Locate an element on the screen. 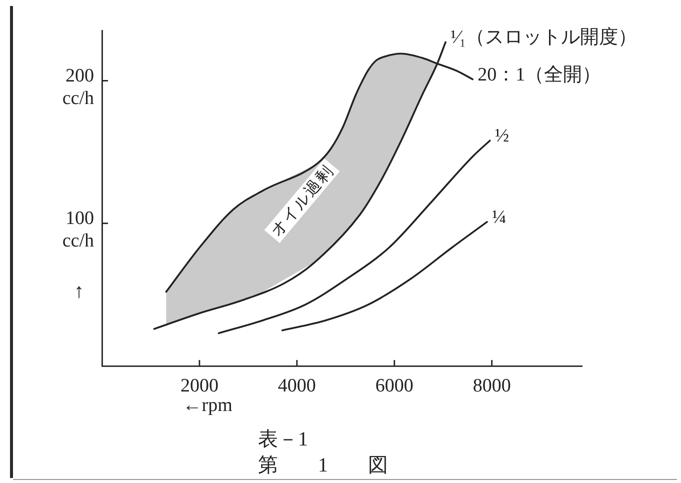 The height and width of the screenshot is (483, 681). x-tick-label: 2000 is located at coordinates (199, 385).